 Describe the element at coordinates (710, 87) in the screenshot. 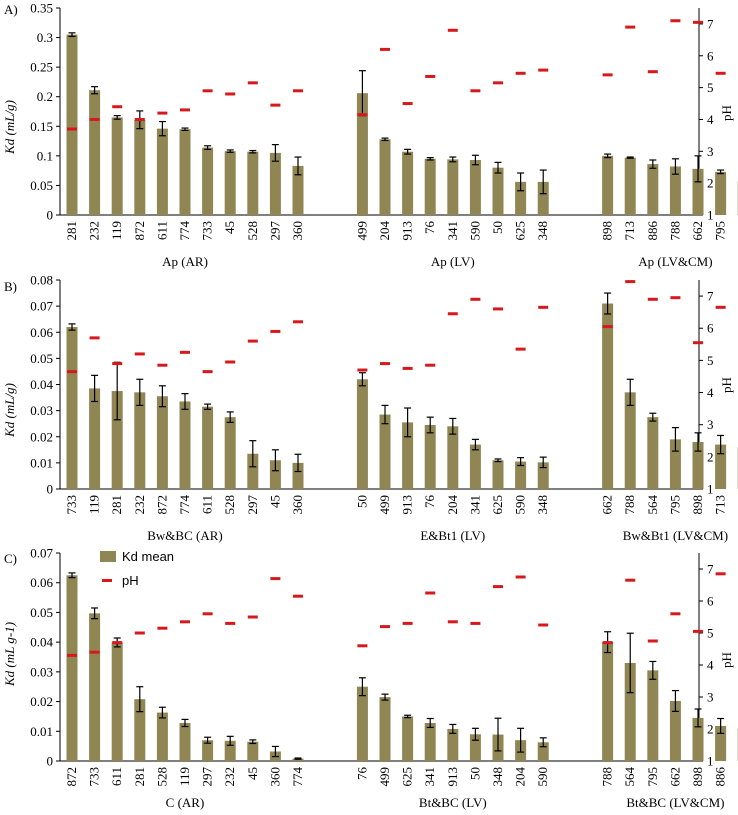

I see `right-tick-label: 5` at that location.